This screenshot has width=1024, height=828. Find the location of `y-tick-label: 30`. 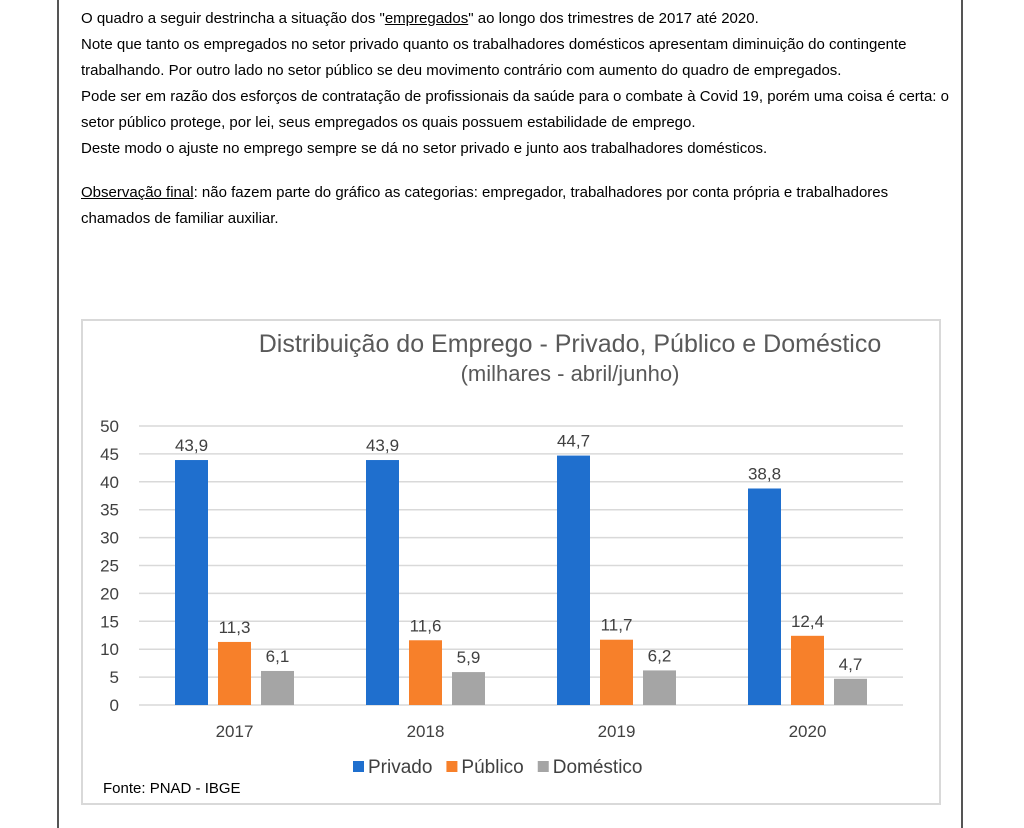

y-tick-label: 30 is located at coordinates (109, 538).